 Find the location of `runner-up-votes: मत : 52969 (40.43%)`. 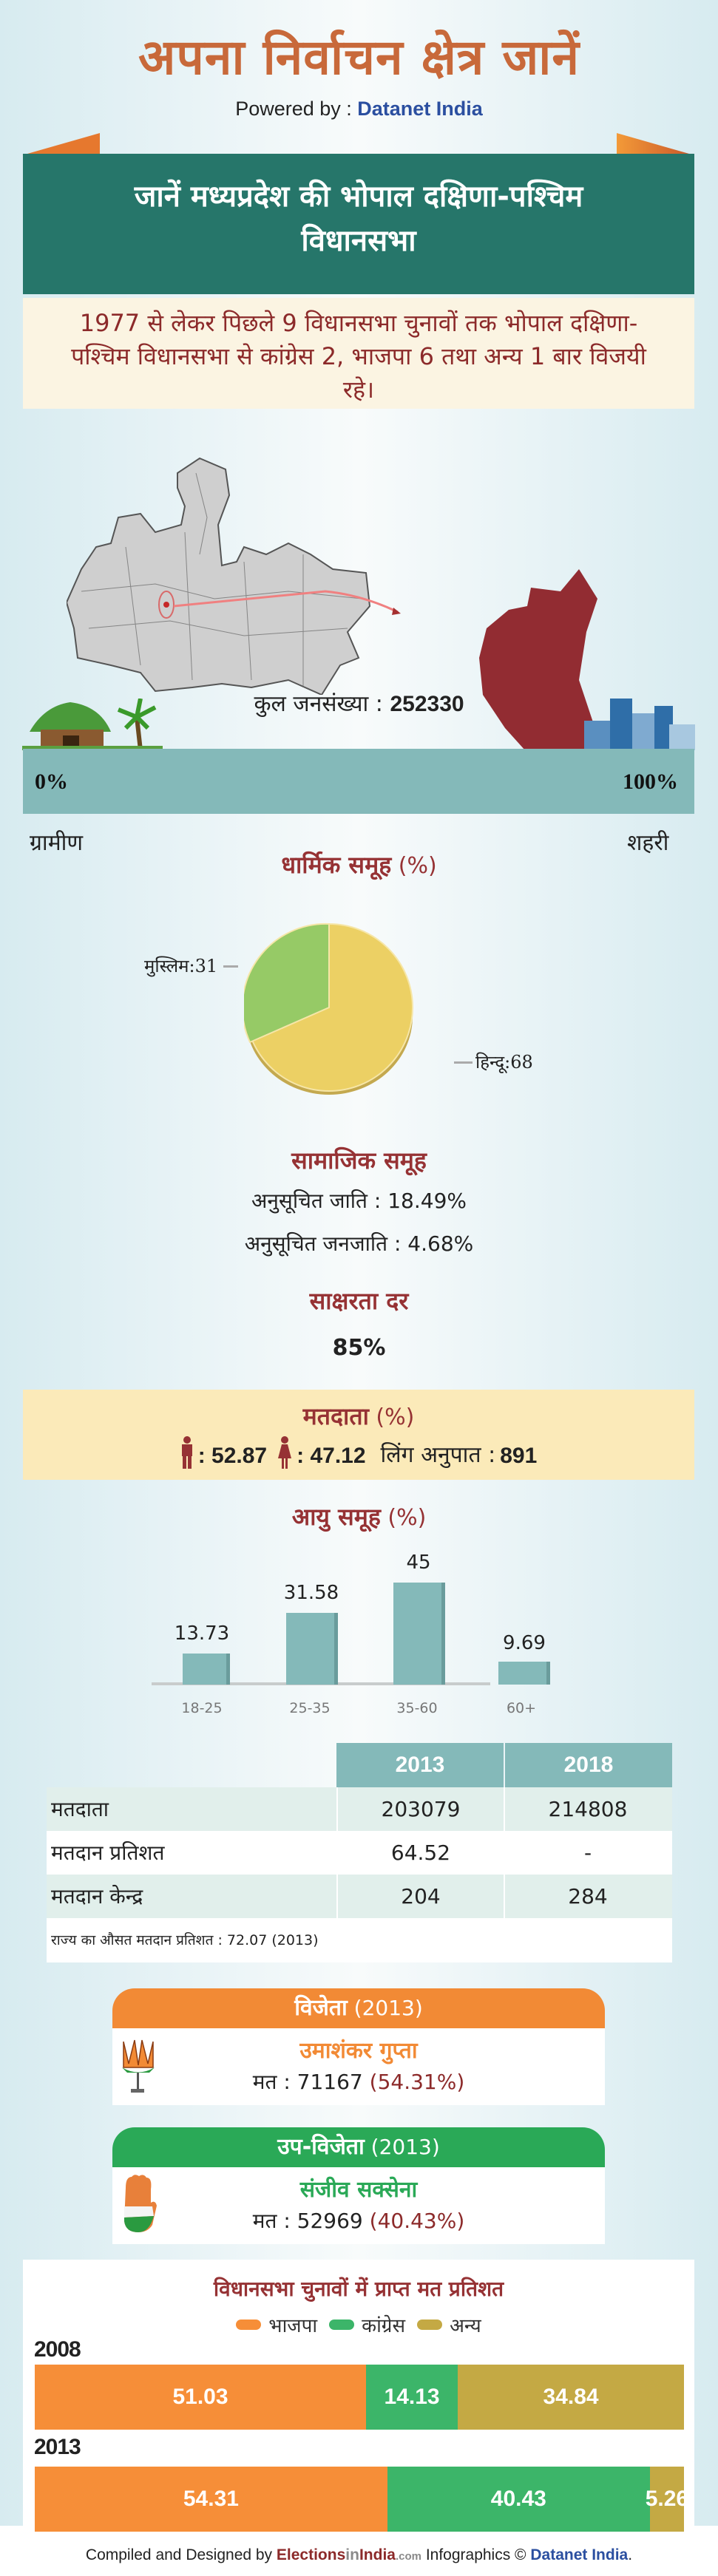

runner-up-votes: मत : 52969 (40.43%) is located at coordinates (359, 2220).